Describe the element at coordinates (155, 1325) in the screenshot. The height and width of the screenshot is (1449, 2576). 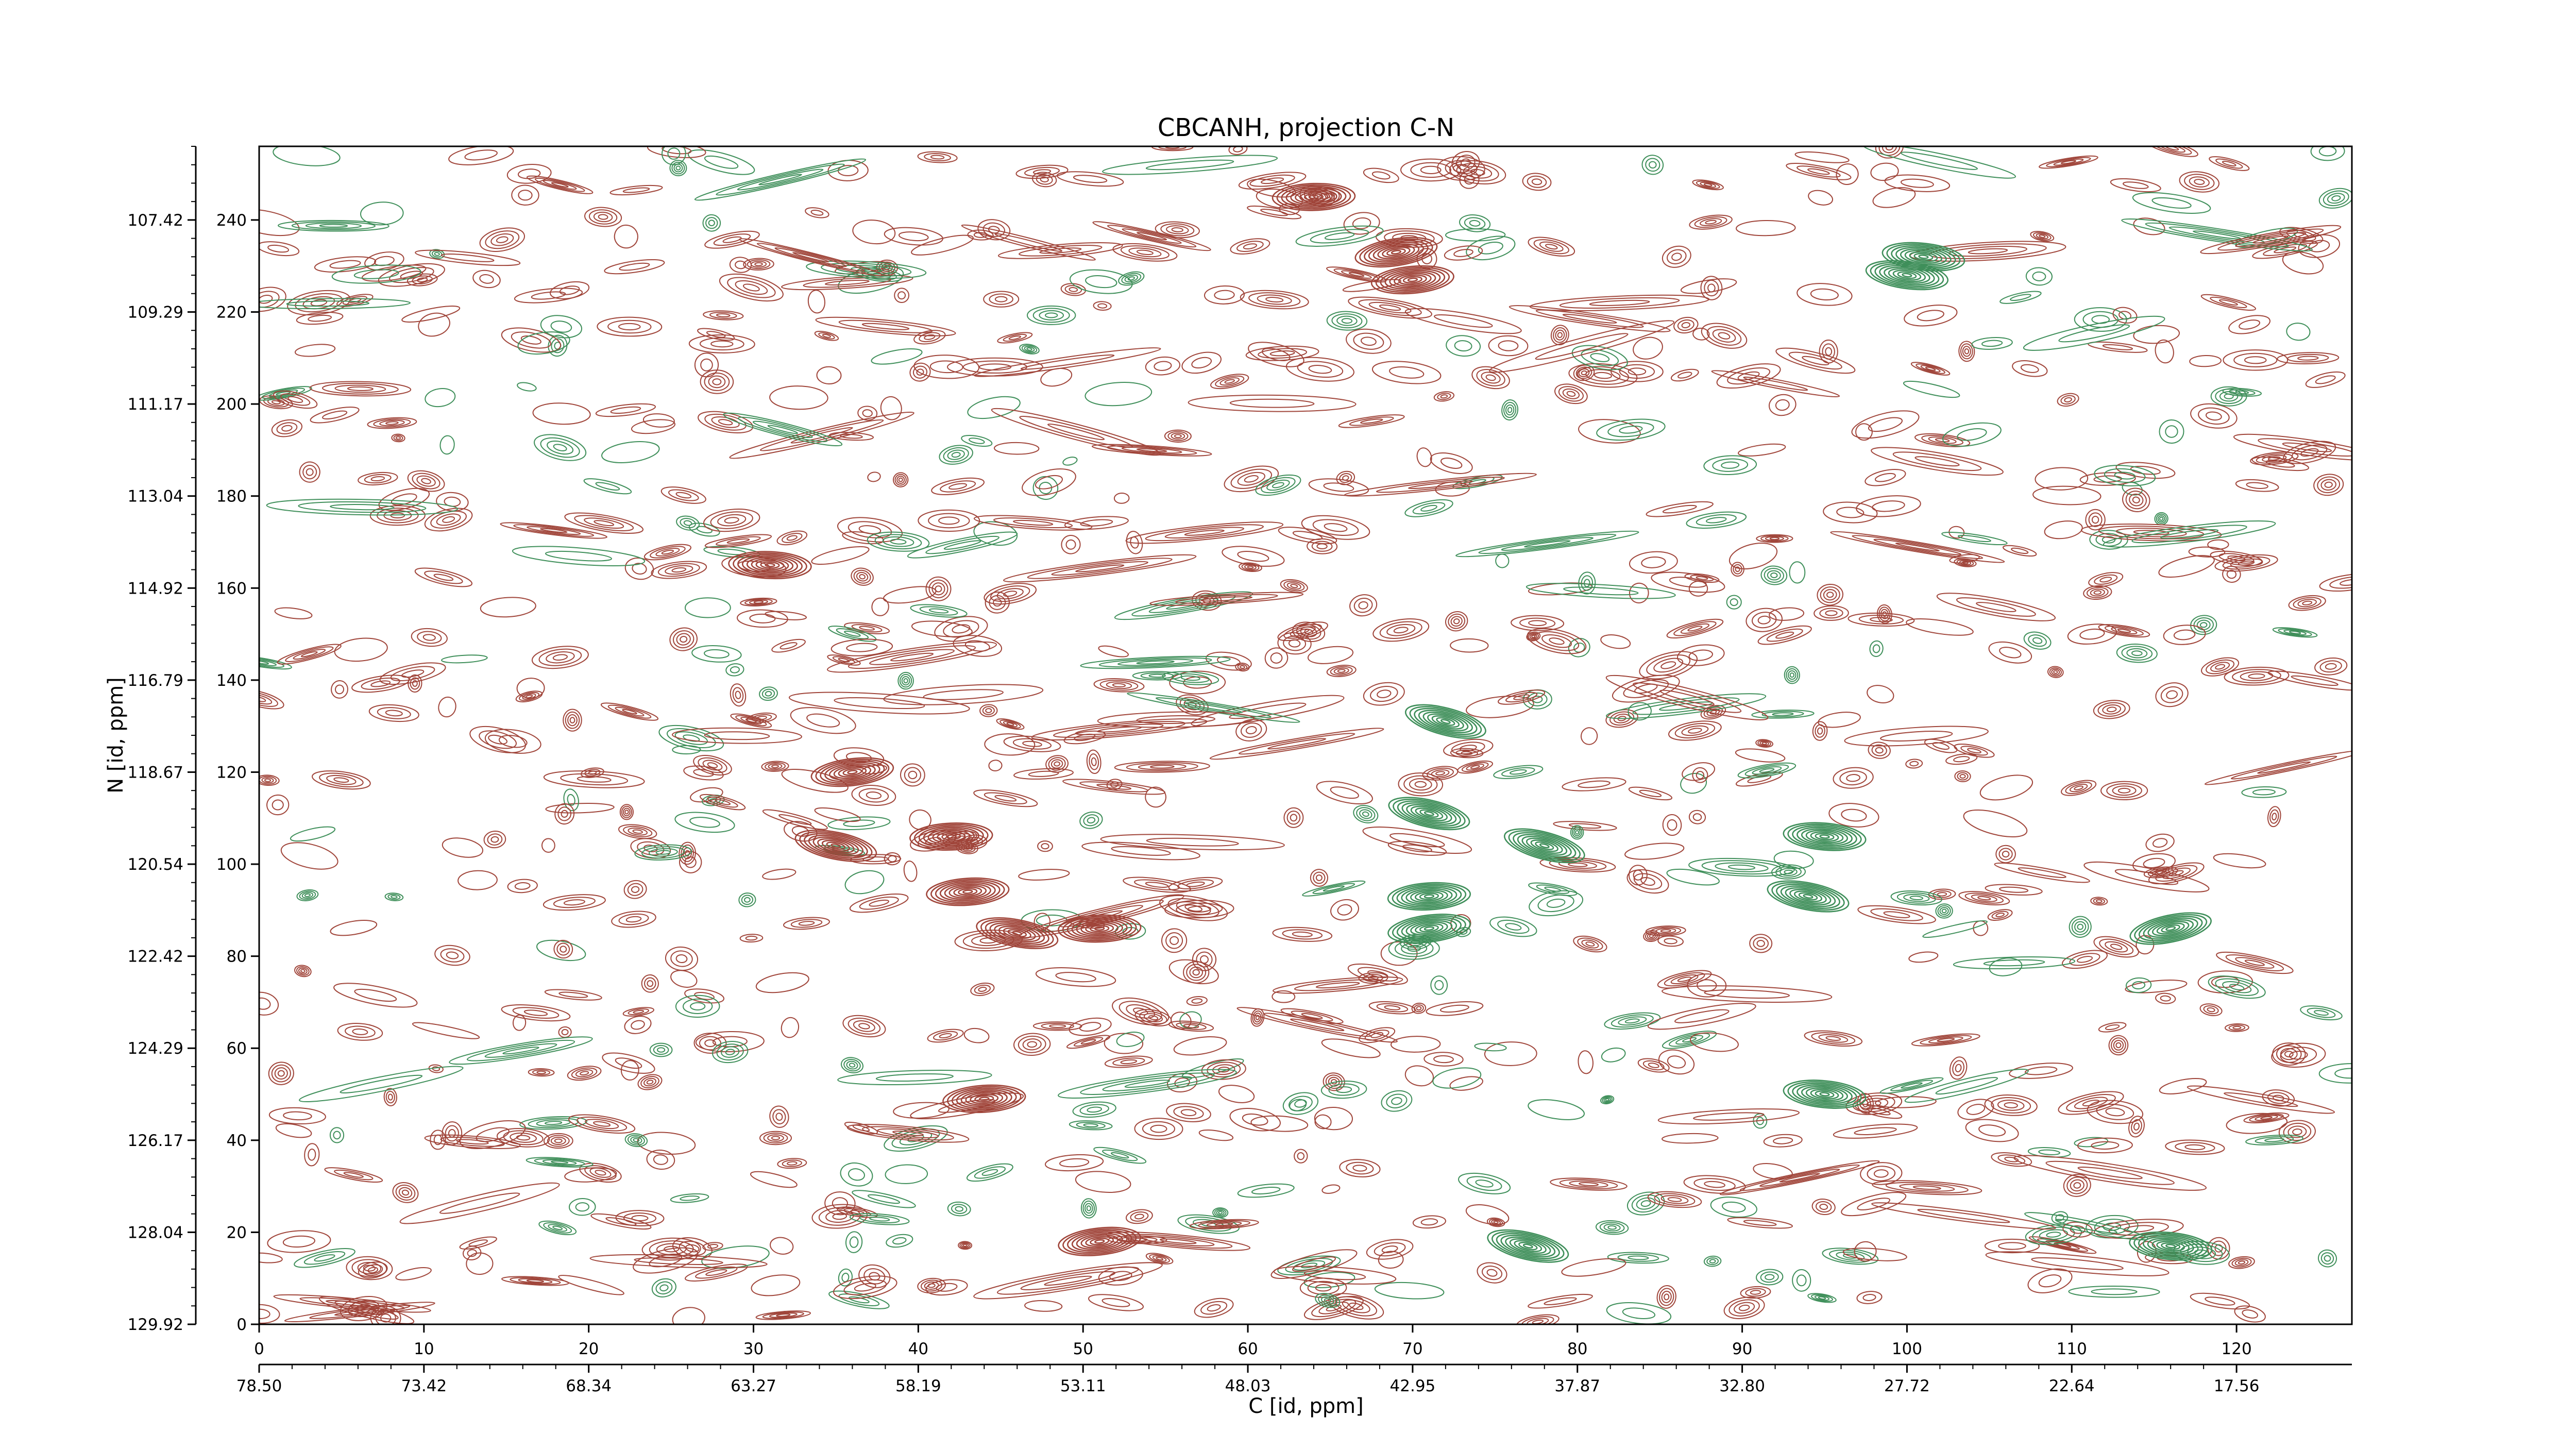
I see `y-ppm-tick-label: 129.92` at that location.